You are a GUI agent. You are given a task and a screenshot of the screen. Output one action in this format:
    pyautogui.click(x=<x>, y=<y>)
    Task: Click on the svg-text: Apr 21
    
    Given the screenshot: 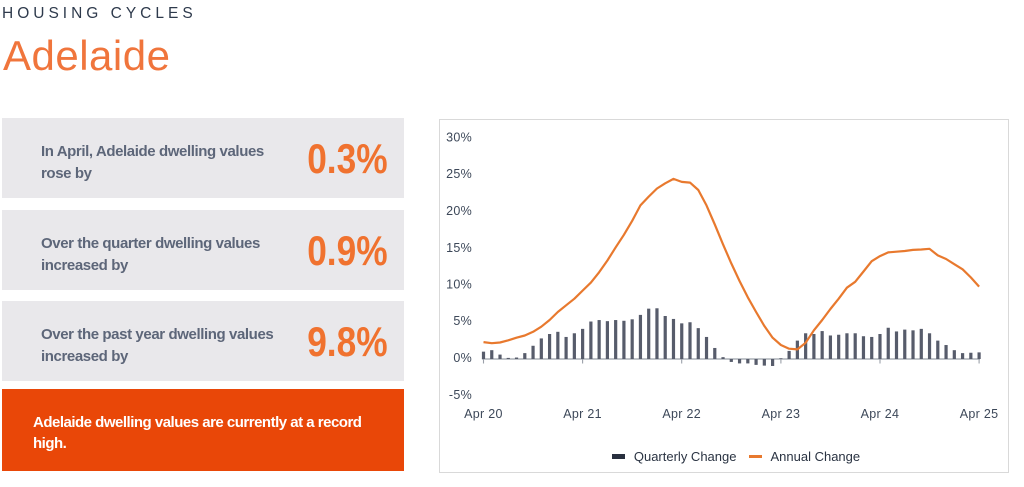 What is the action you would take?
    pyautogui.click(x=582, y=414)
    